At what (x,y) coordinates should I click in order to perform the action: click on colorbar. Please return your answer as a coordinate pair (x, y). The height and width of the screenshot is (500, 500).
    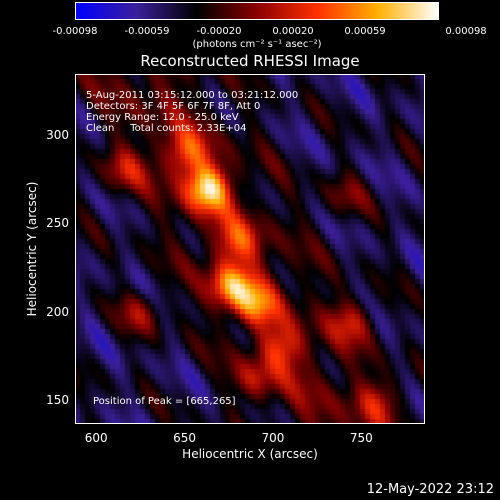
    Looking at the image, I should click on (257, 11).